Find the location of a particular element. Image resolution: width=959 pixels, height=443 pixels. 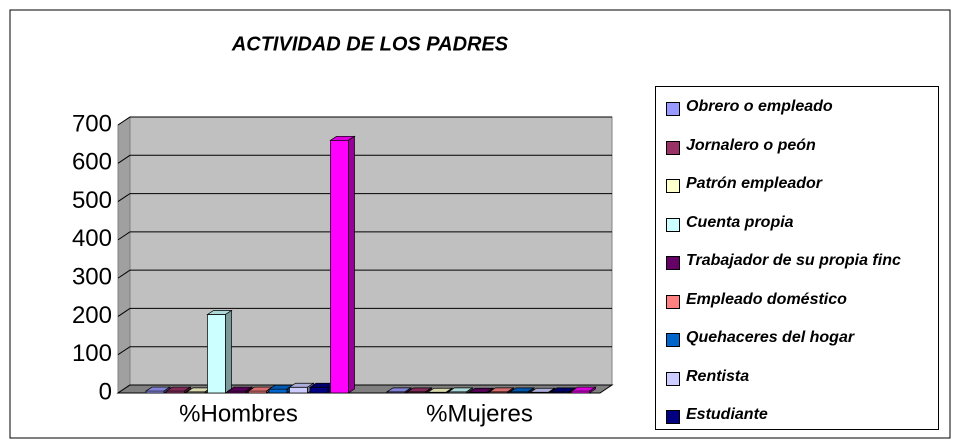

y-tick-label: 400 is located at coordinates (92, 238).